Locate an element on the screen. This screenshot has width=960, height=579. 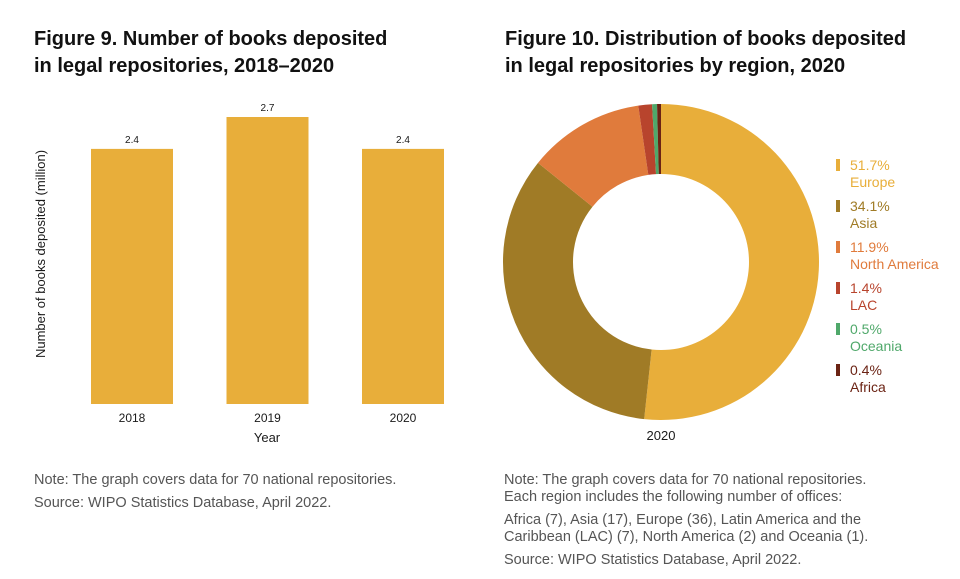
donut-slice-africa is located at coordinates (659, 139).